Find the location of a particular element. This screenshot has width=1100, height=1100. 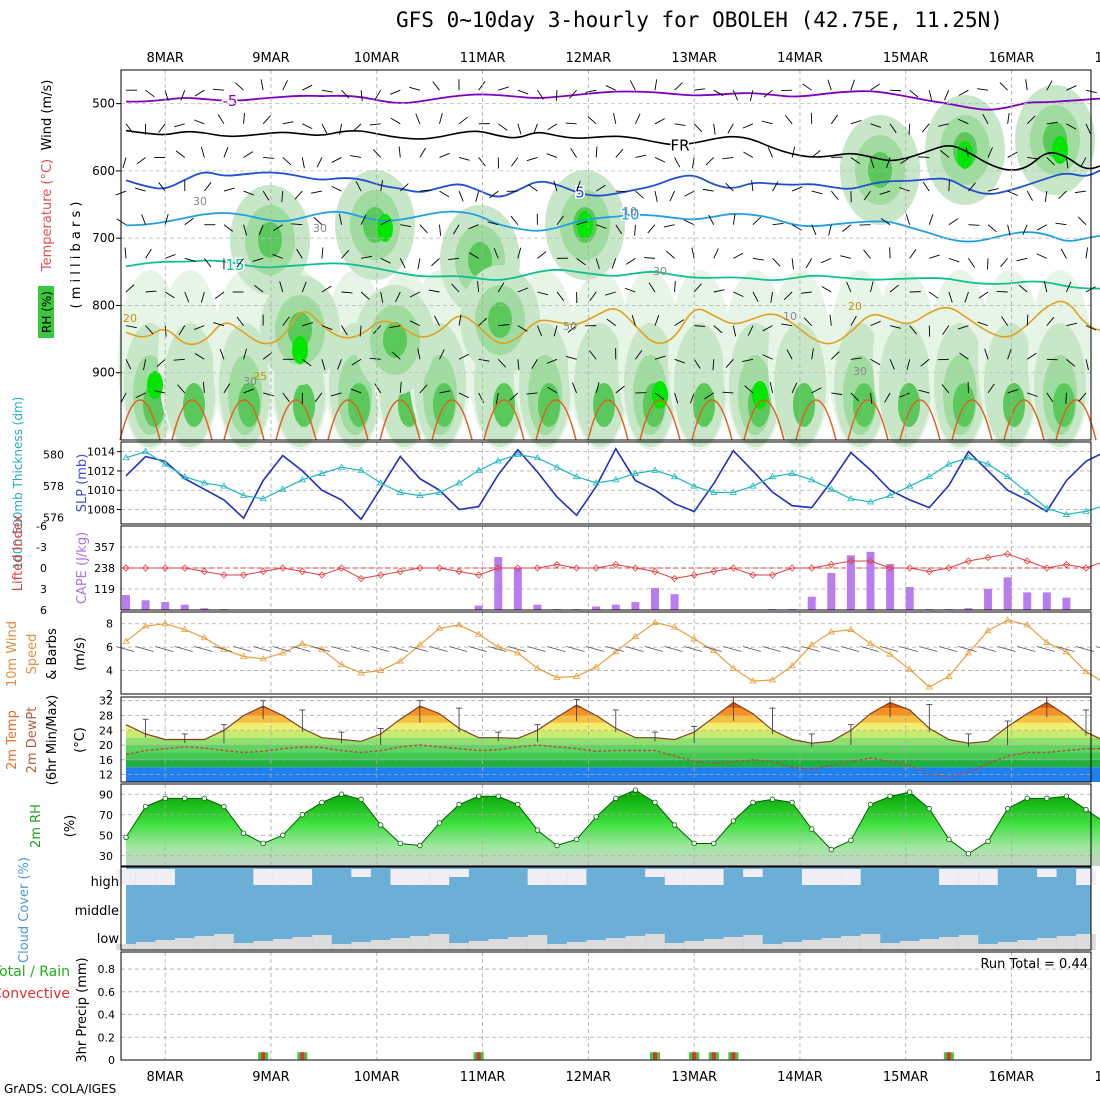

precip-tick-label: 0 is located at coordinates (111, 1060).